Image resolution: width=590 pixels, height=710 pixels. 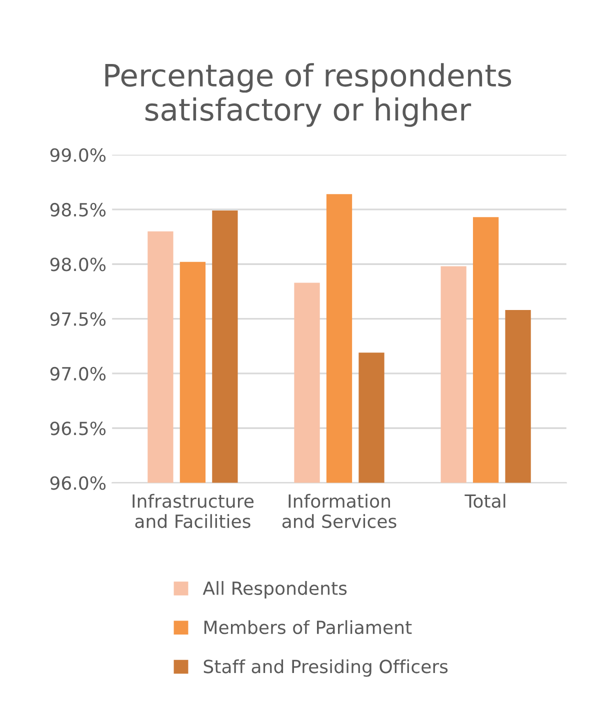 I want to click on x-tick-label: Infrastructure and Facilities, so click(x=193, y=511).